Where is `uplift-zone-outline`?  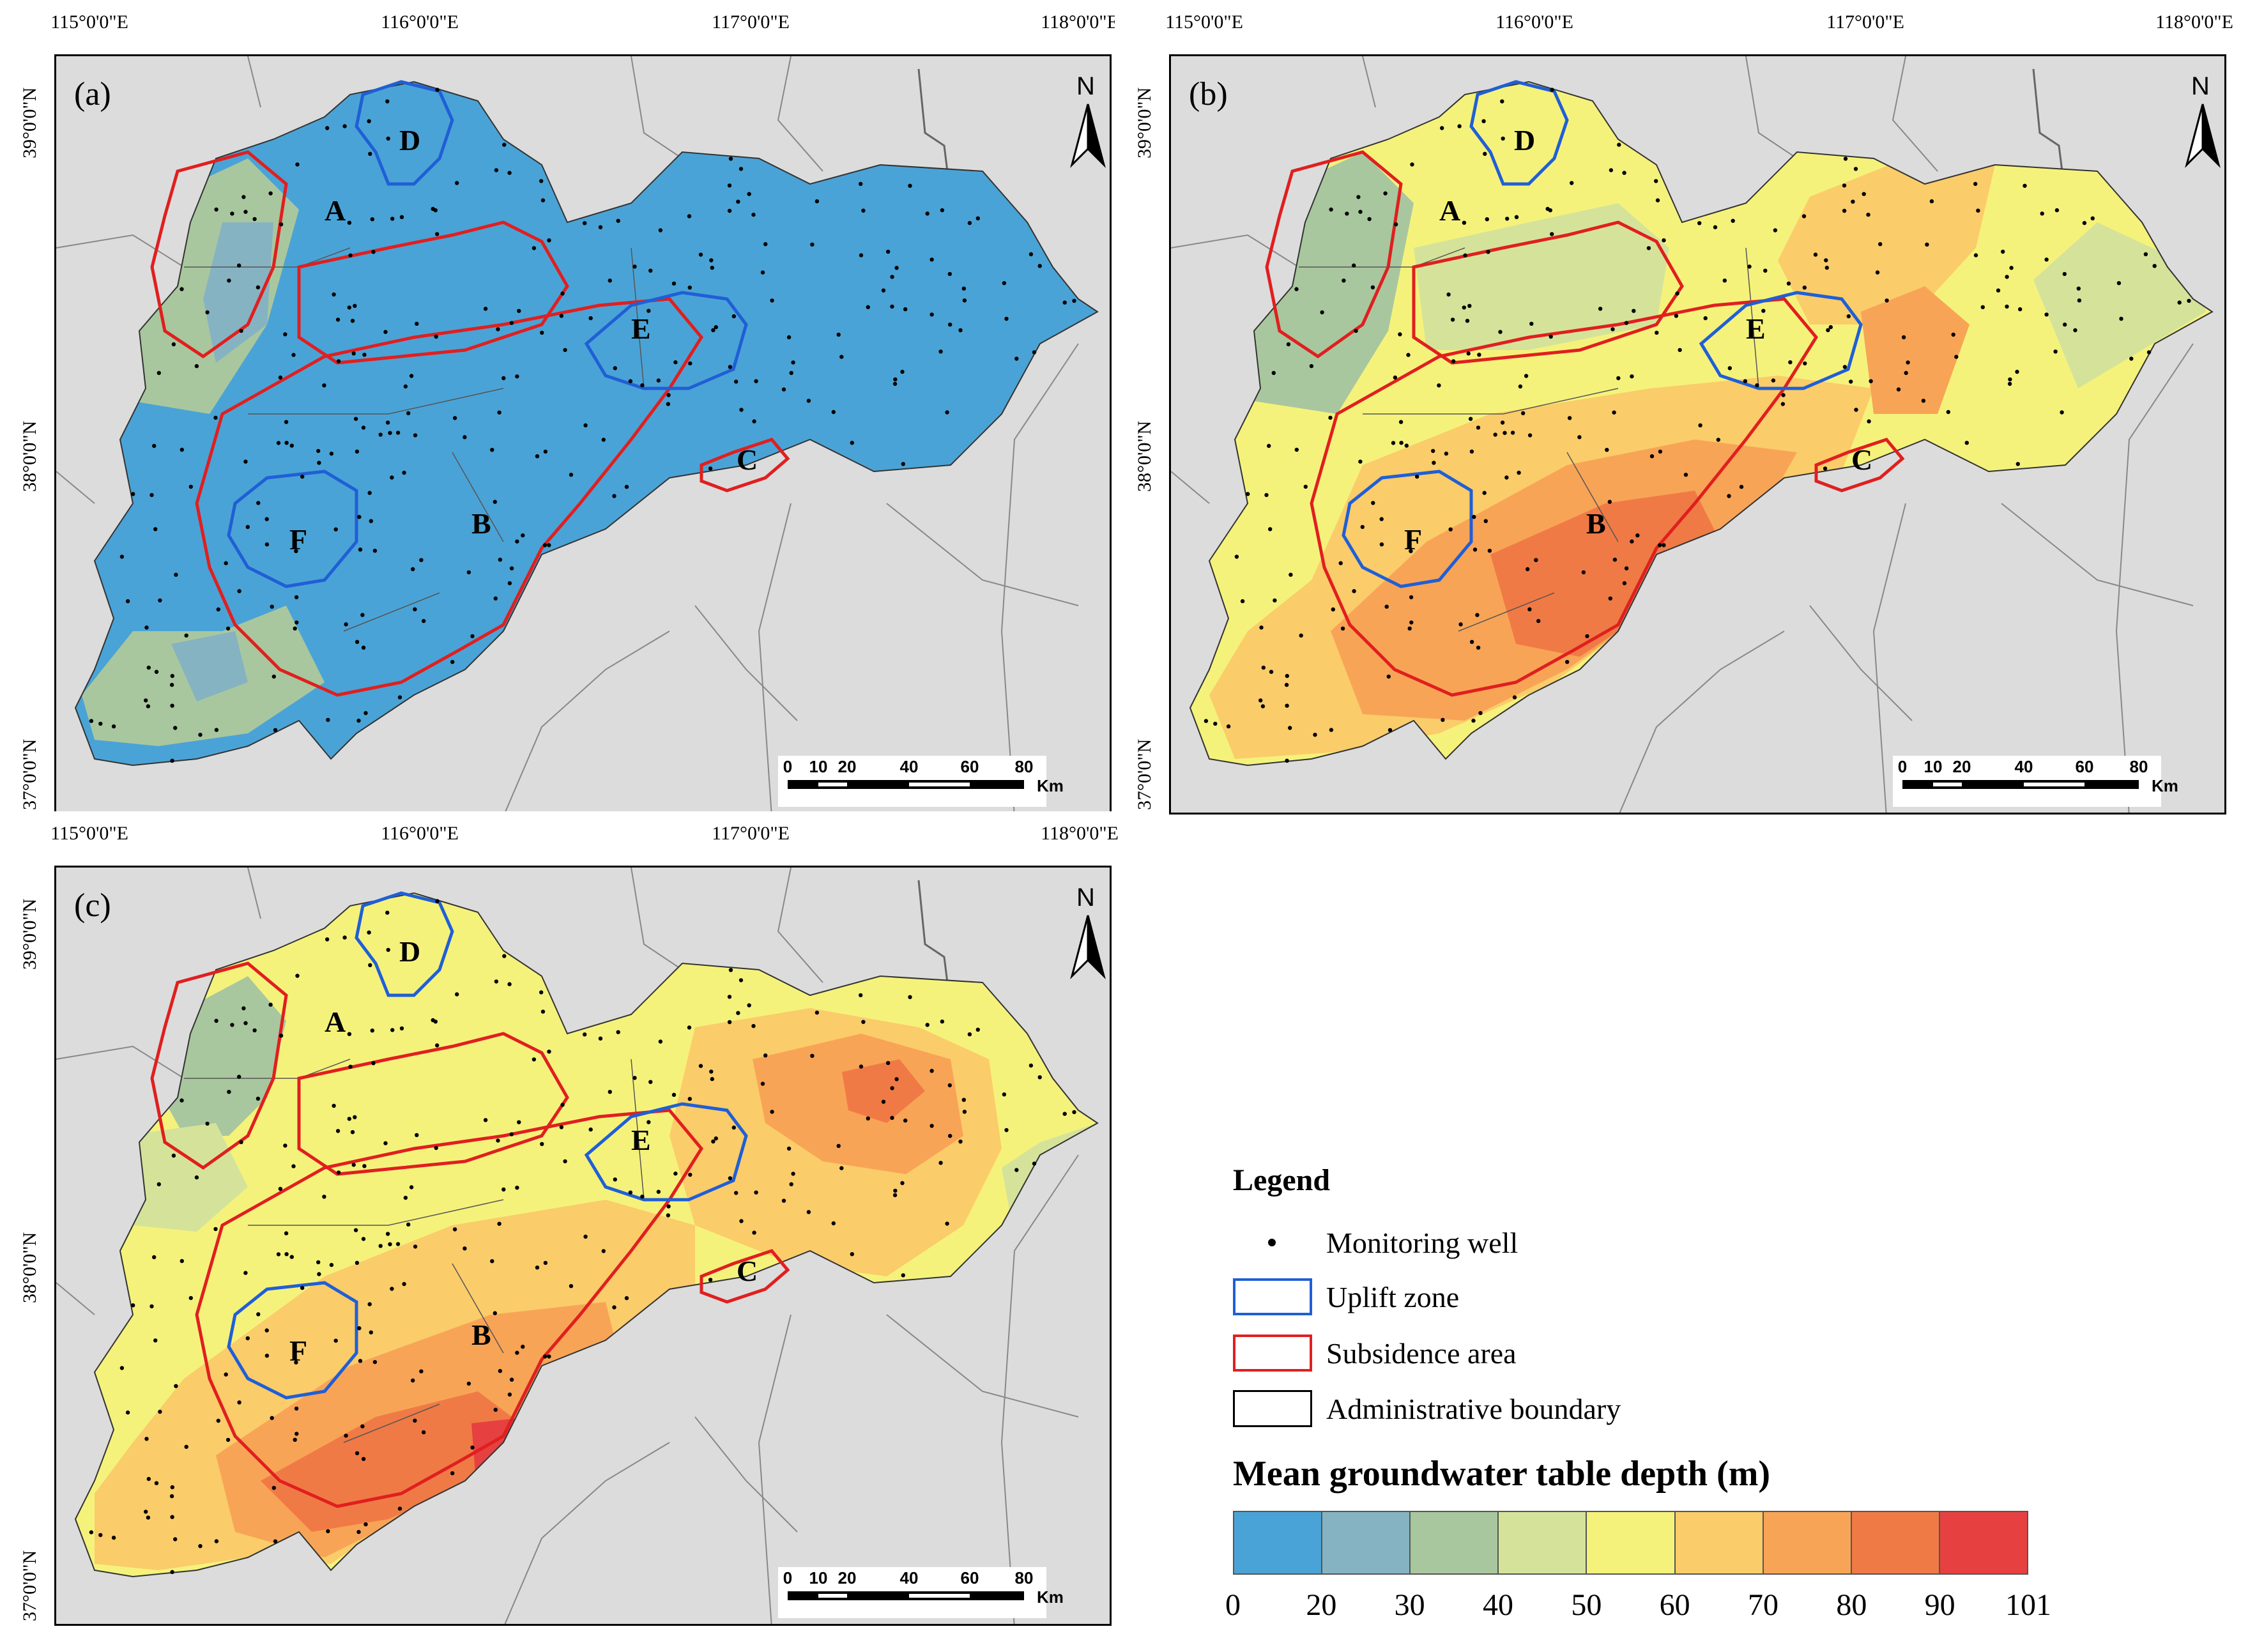
uplift-zone-outline is located at coordinates (292, 1341).